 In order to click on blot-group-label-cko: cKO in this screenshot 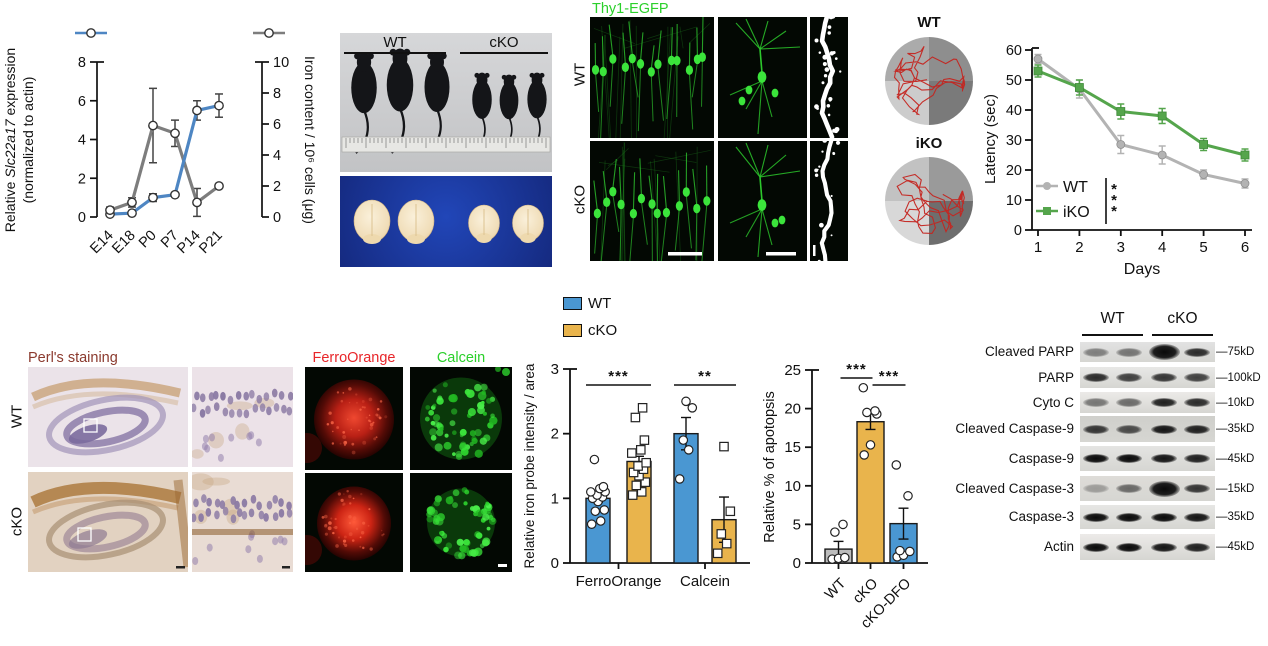, I will do `click(1182, 323)`.